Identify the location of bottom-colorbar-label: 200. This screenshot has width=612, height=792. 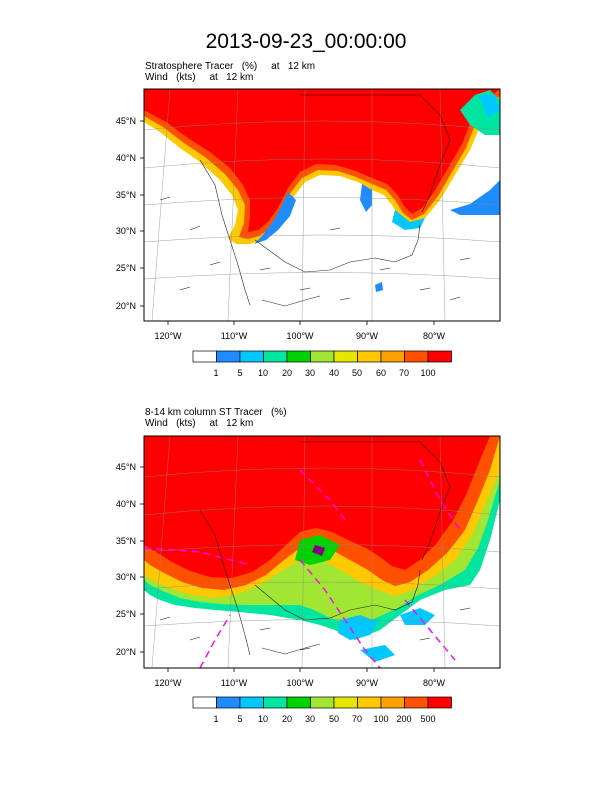
(404, 719).